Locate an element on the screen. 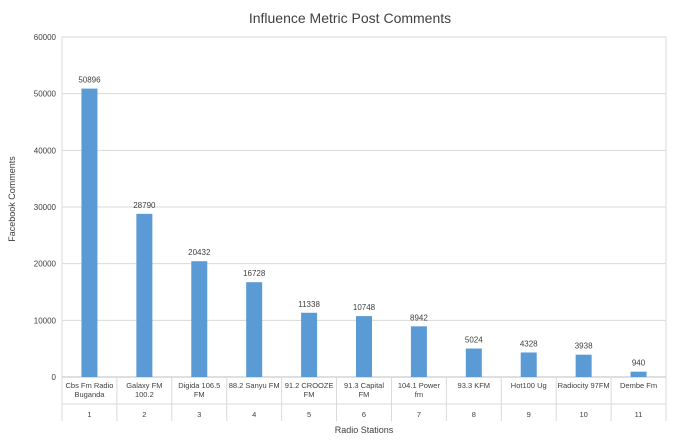 The height and width of the screenshot is (448, 700). x-index-label: 4 is located at coordinates (254, 414).